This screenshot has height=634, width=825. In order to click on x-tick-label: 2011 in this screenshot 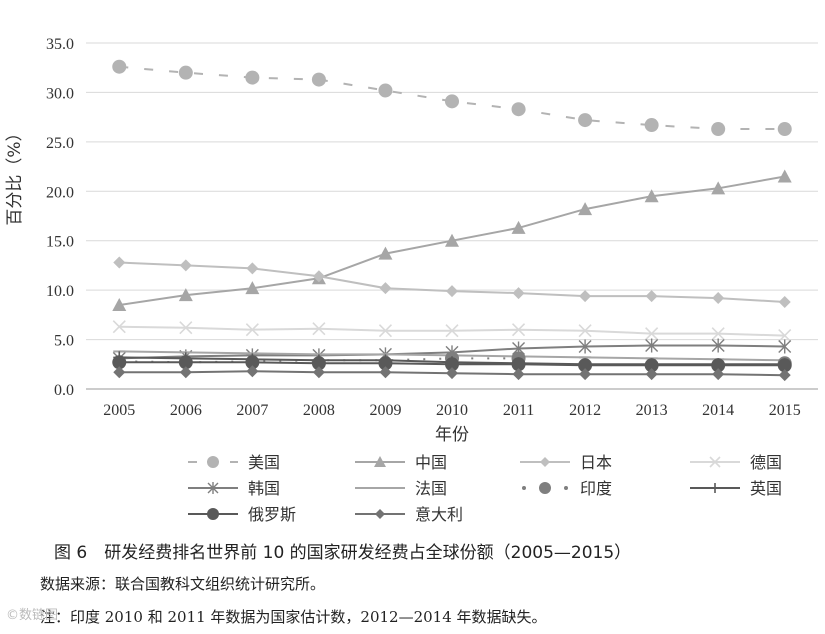, I will do `click(518, 410)`.